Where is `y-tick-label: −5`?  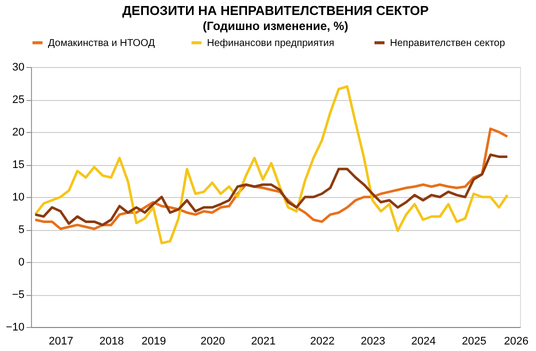
y-tick-label: −5 is located at coordinates (18, 295).